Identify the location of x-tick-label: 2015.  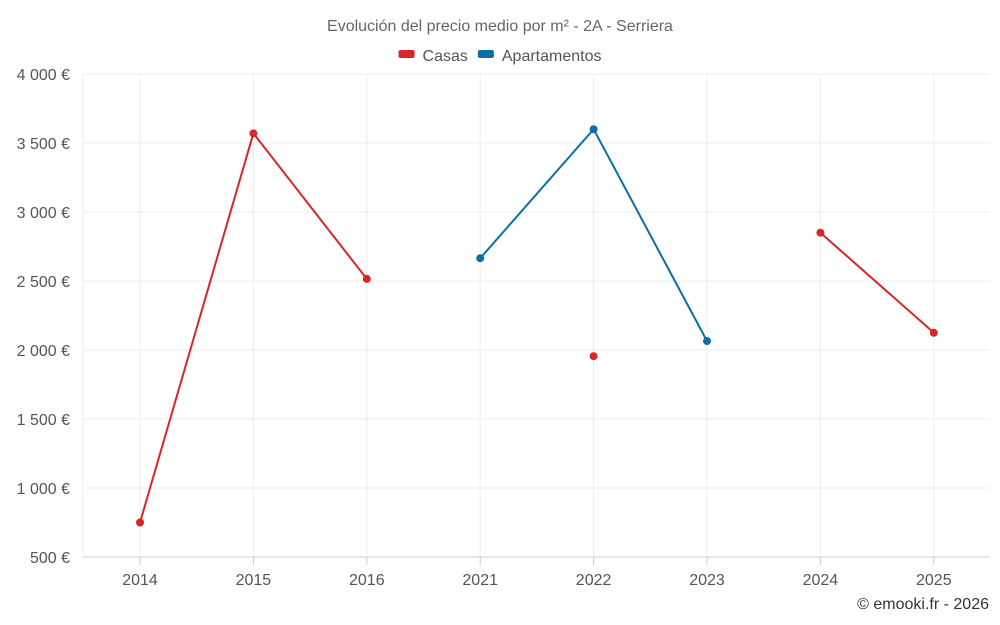
(254, 580).